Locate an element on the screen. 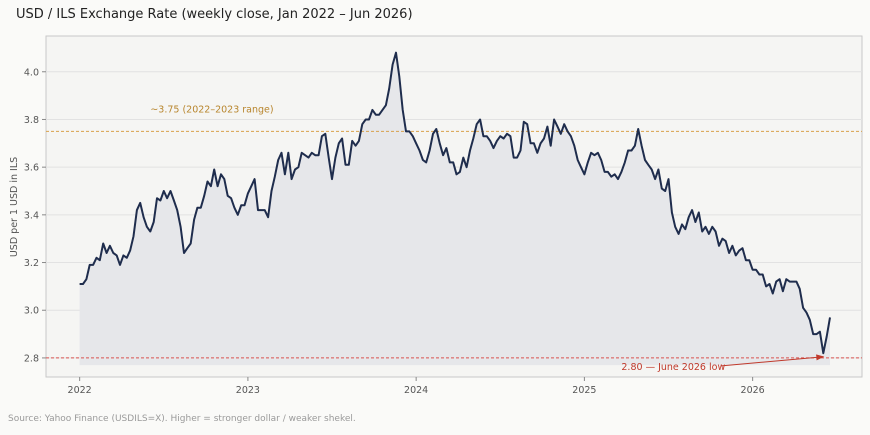  x-tick-label: 2022 is located at coordinates (80, 390).